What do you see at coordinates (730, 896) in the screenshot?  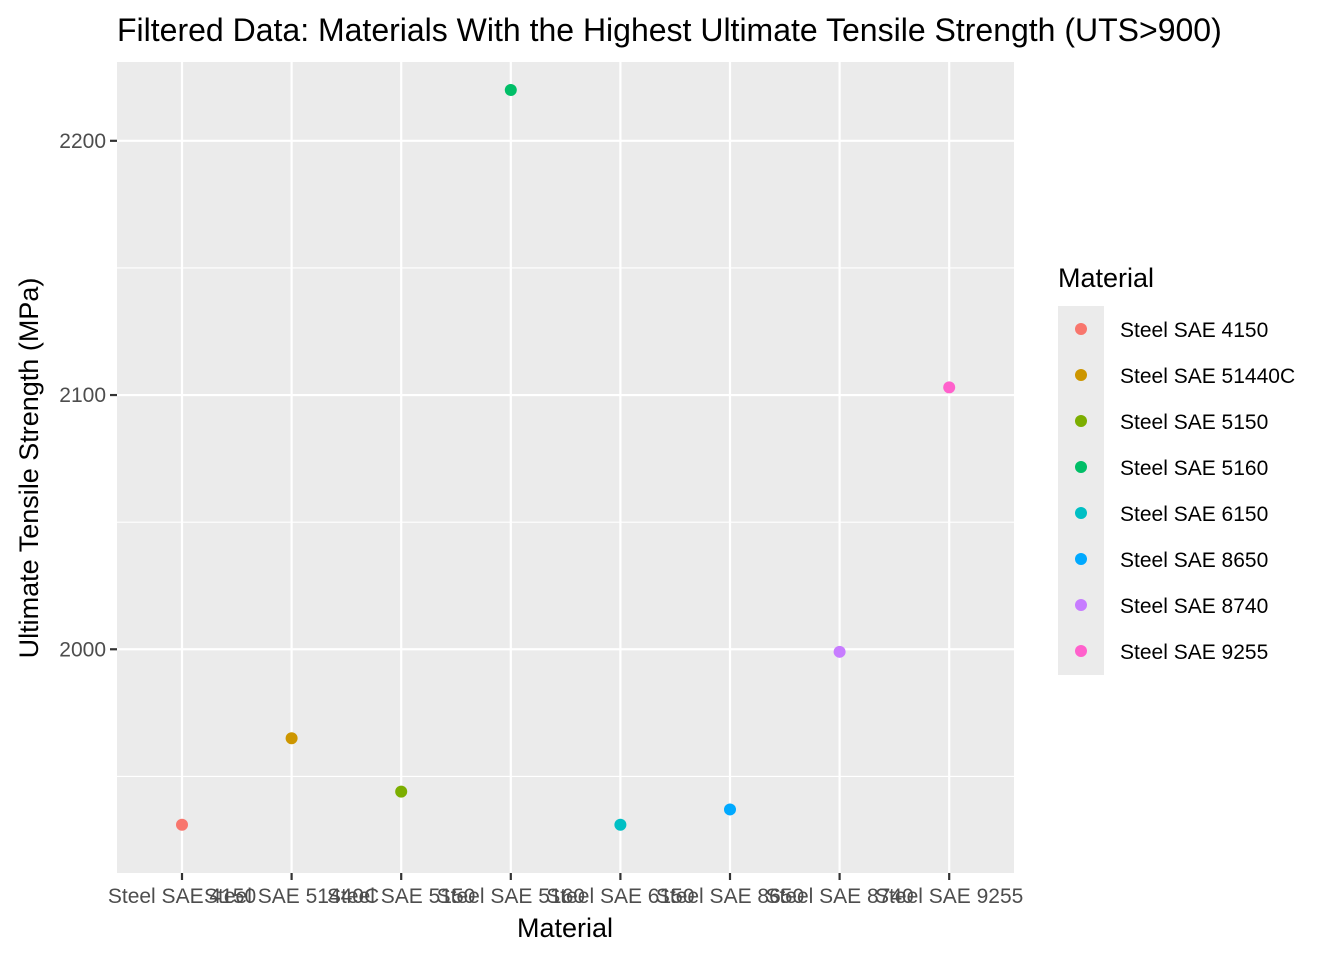 I see `x-tick-label: Steel SAE 8650` at bounding box center [730, 896].